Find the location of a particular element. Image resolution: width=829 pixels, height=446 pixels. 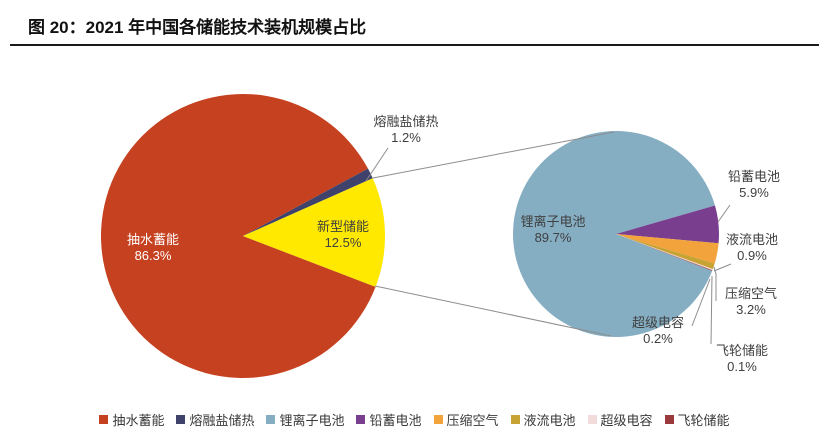

pie-slice-lead-acid is located at coordinates (667, 224).